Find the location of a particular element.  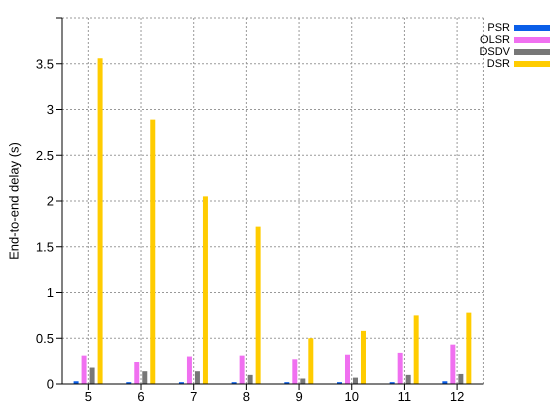

x-tick-label: 6 is located at coordinates (141, 396).